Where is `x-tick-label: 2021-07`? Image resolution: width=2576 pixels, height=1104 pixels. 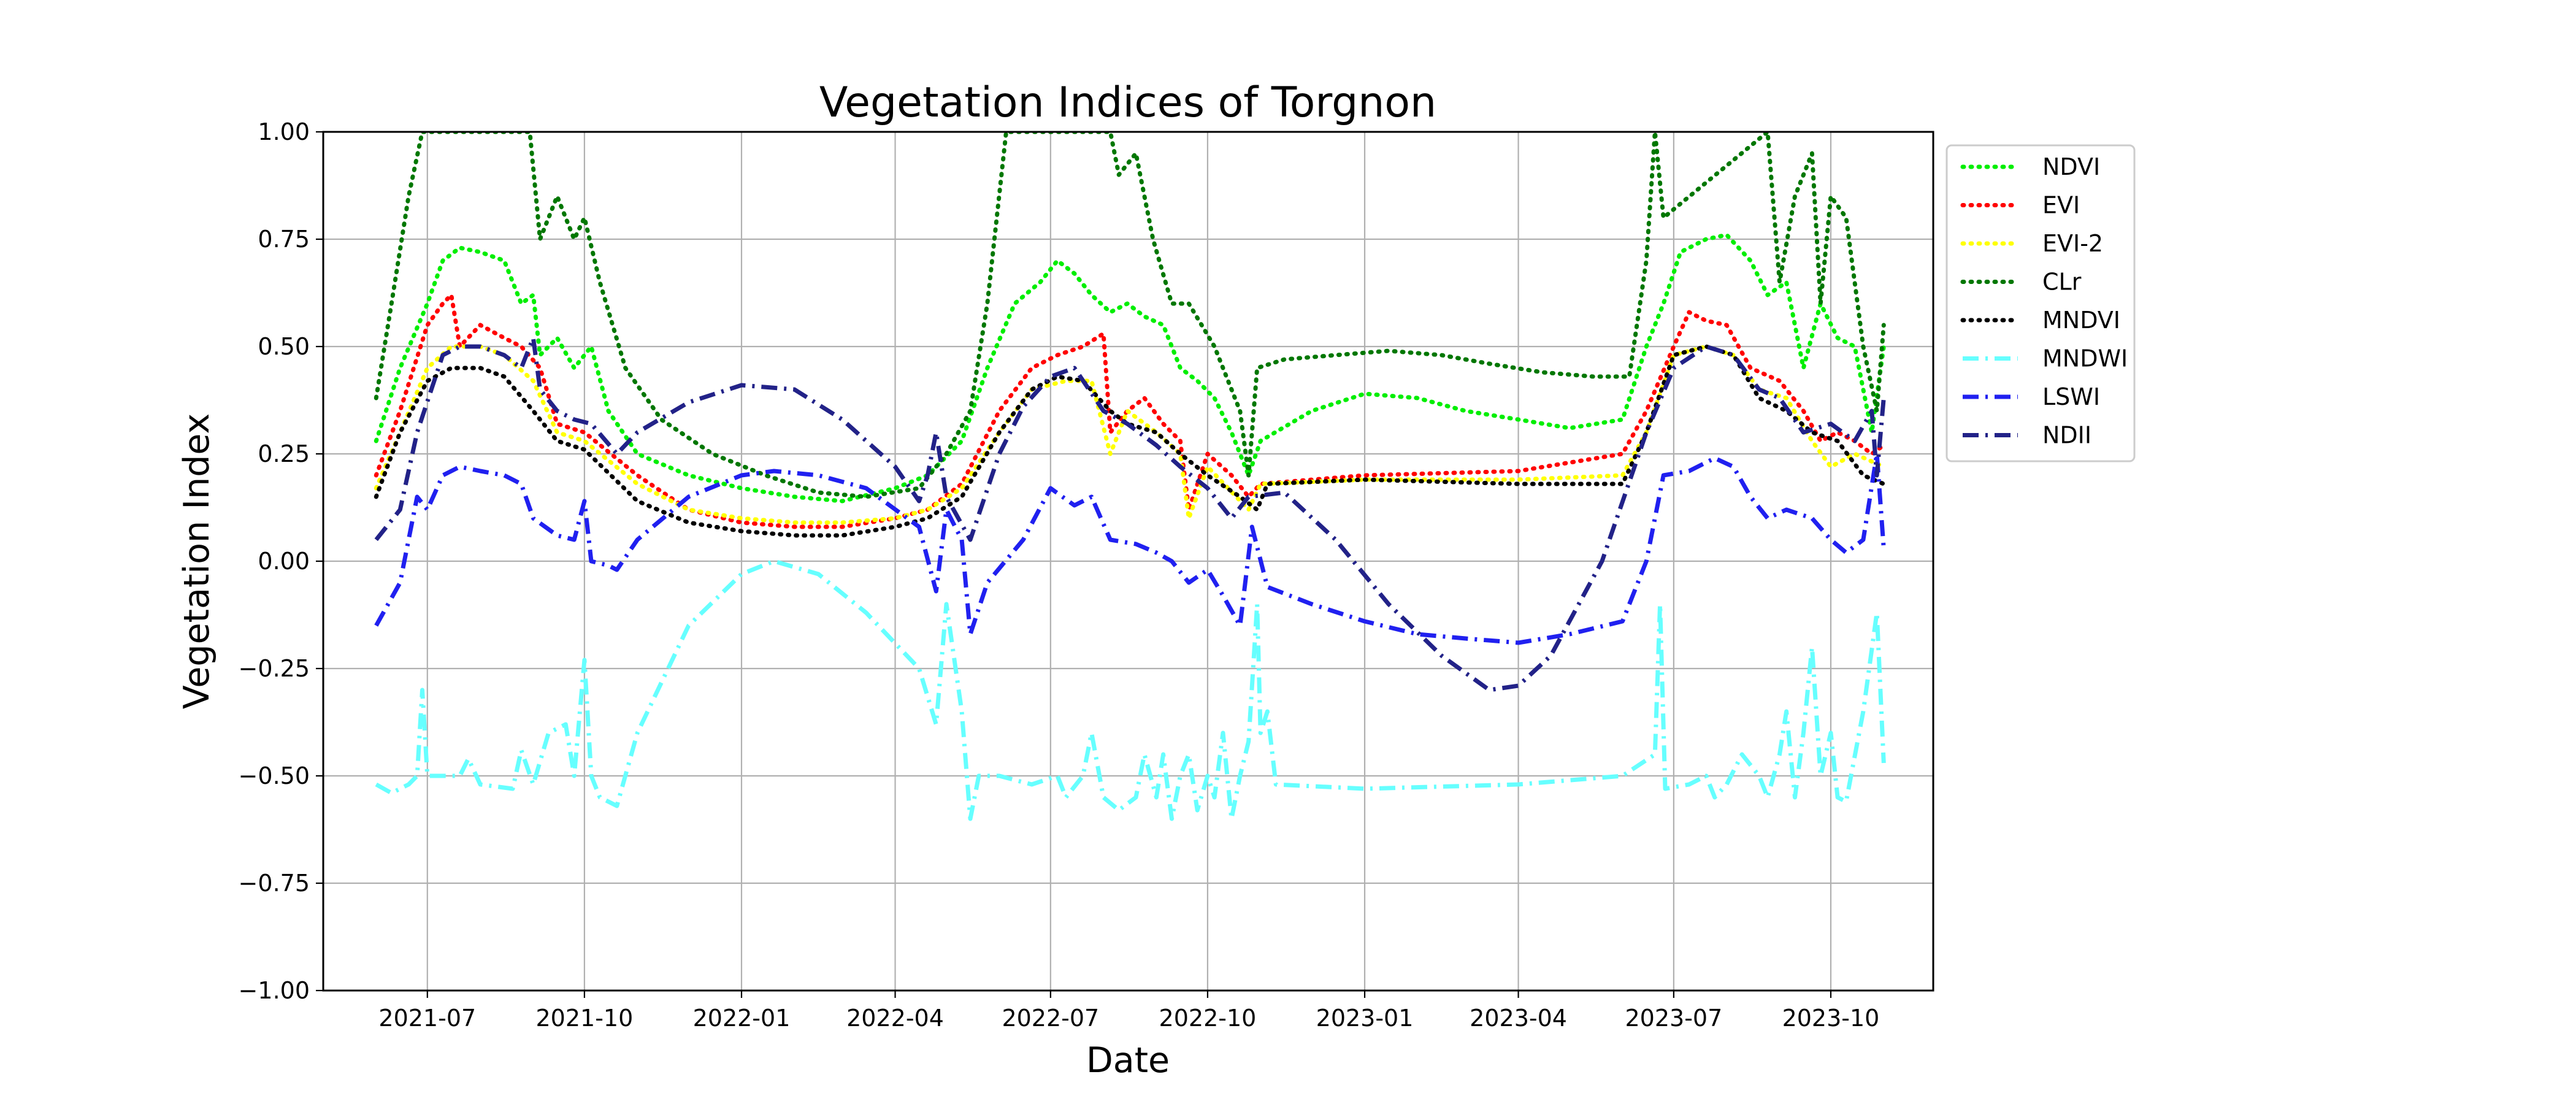 x-tick-label: 2021-07 is located at coordinates (427, 1018).